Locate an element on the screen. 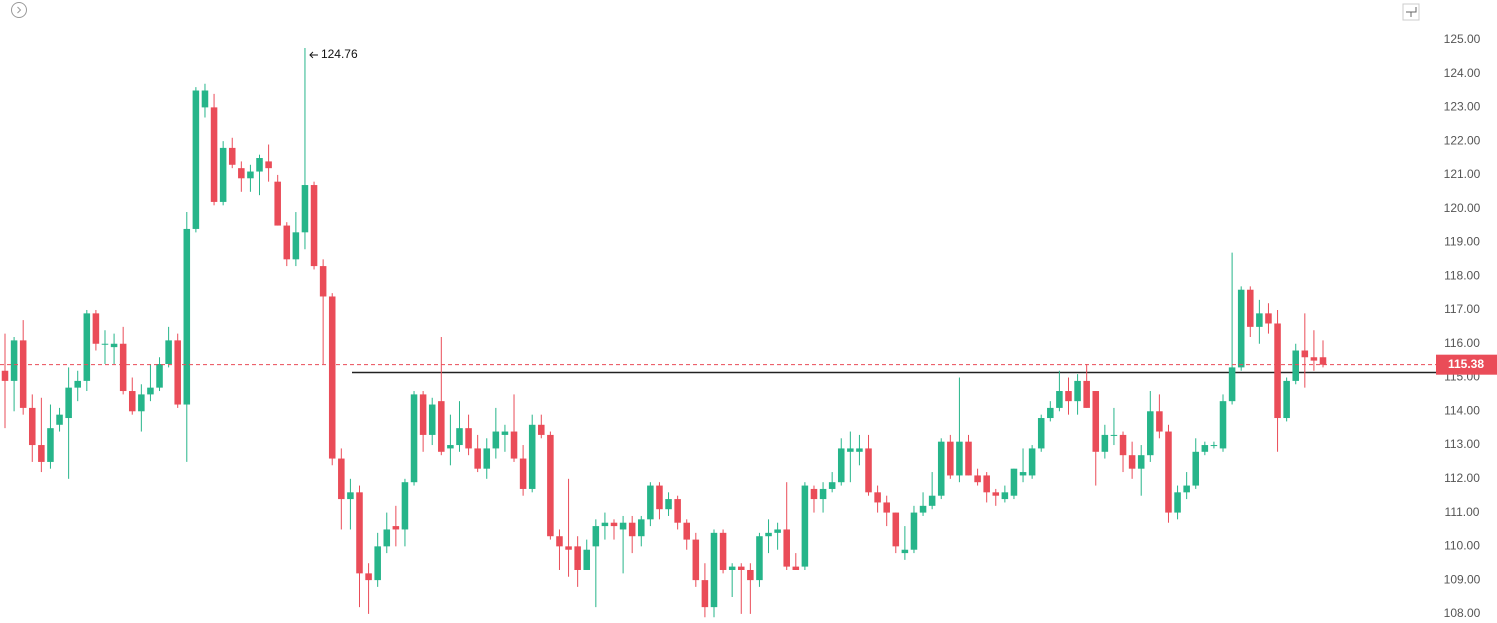 This screenshot has height=623, width=1497. fullscreen-button is located at coordinates (1411, 12).